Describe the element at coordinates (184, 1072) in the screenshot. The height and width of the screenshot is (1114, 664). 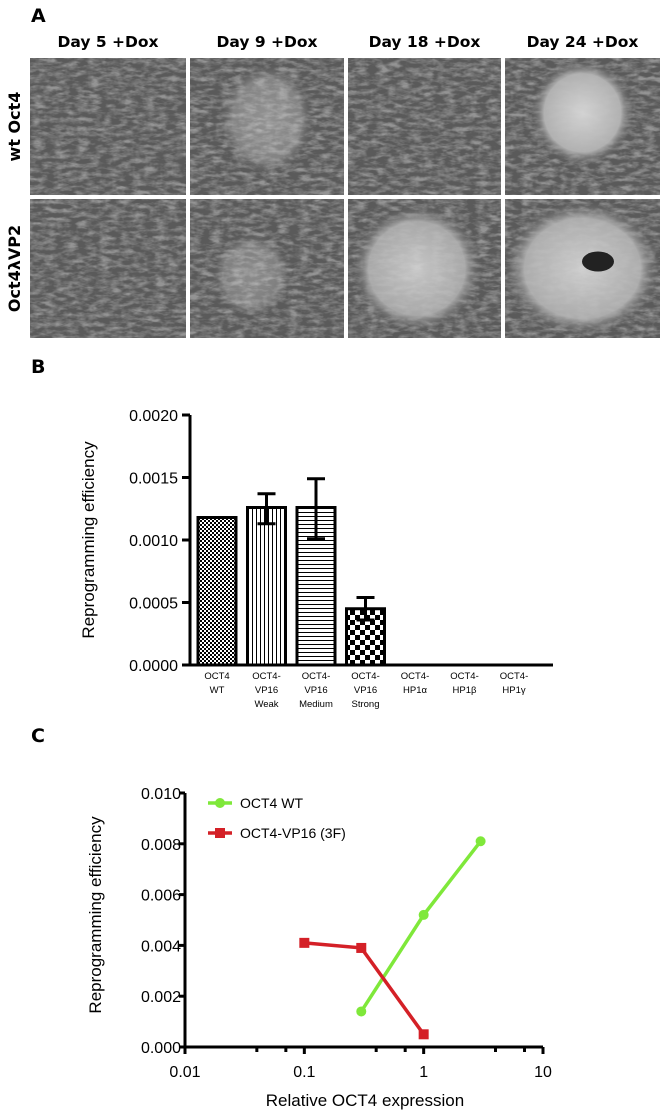
I see `x-tick-label: 0.01` at that location.